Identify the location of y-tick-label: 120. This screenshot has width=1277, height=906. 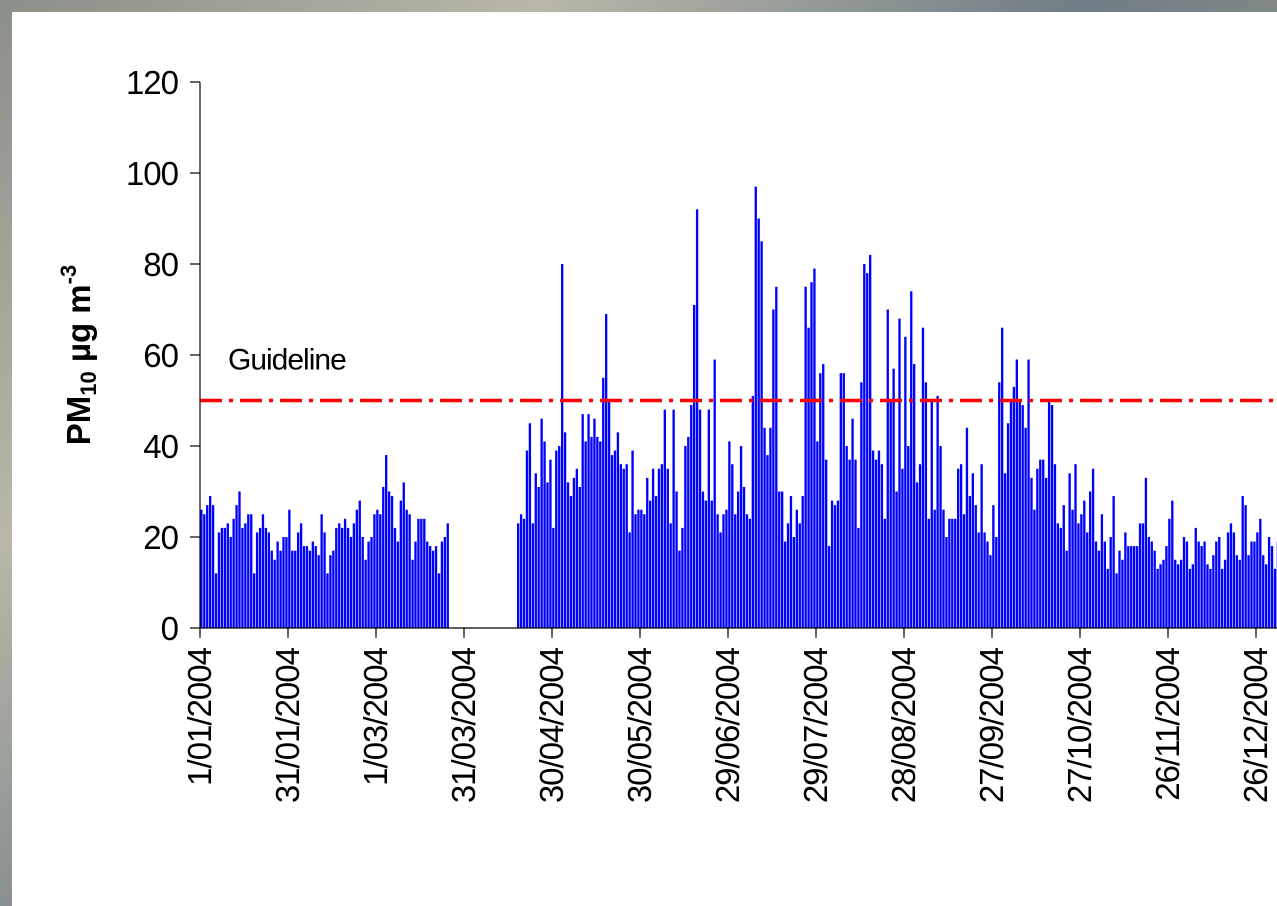
(152, 82).